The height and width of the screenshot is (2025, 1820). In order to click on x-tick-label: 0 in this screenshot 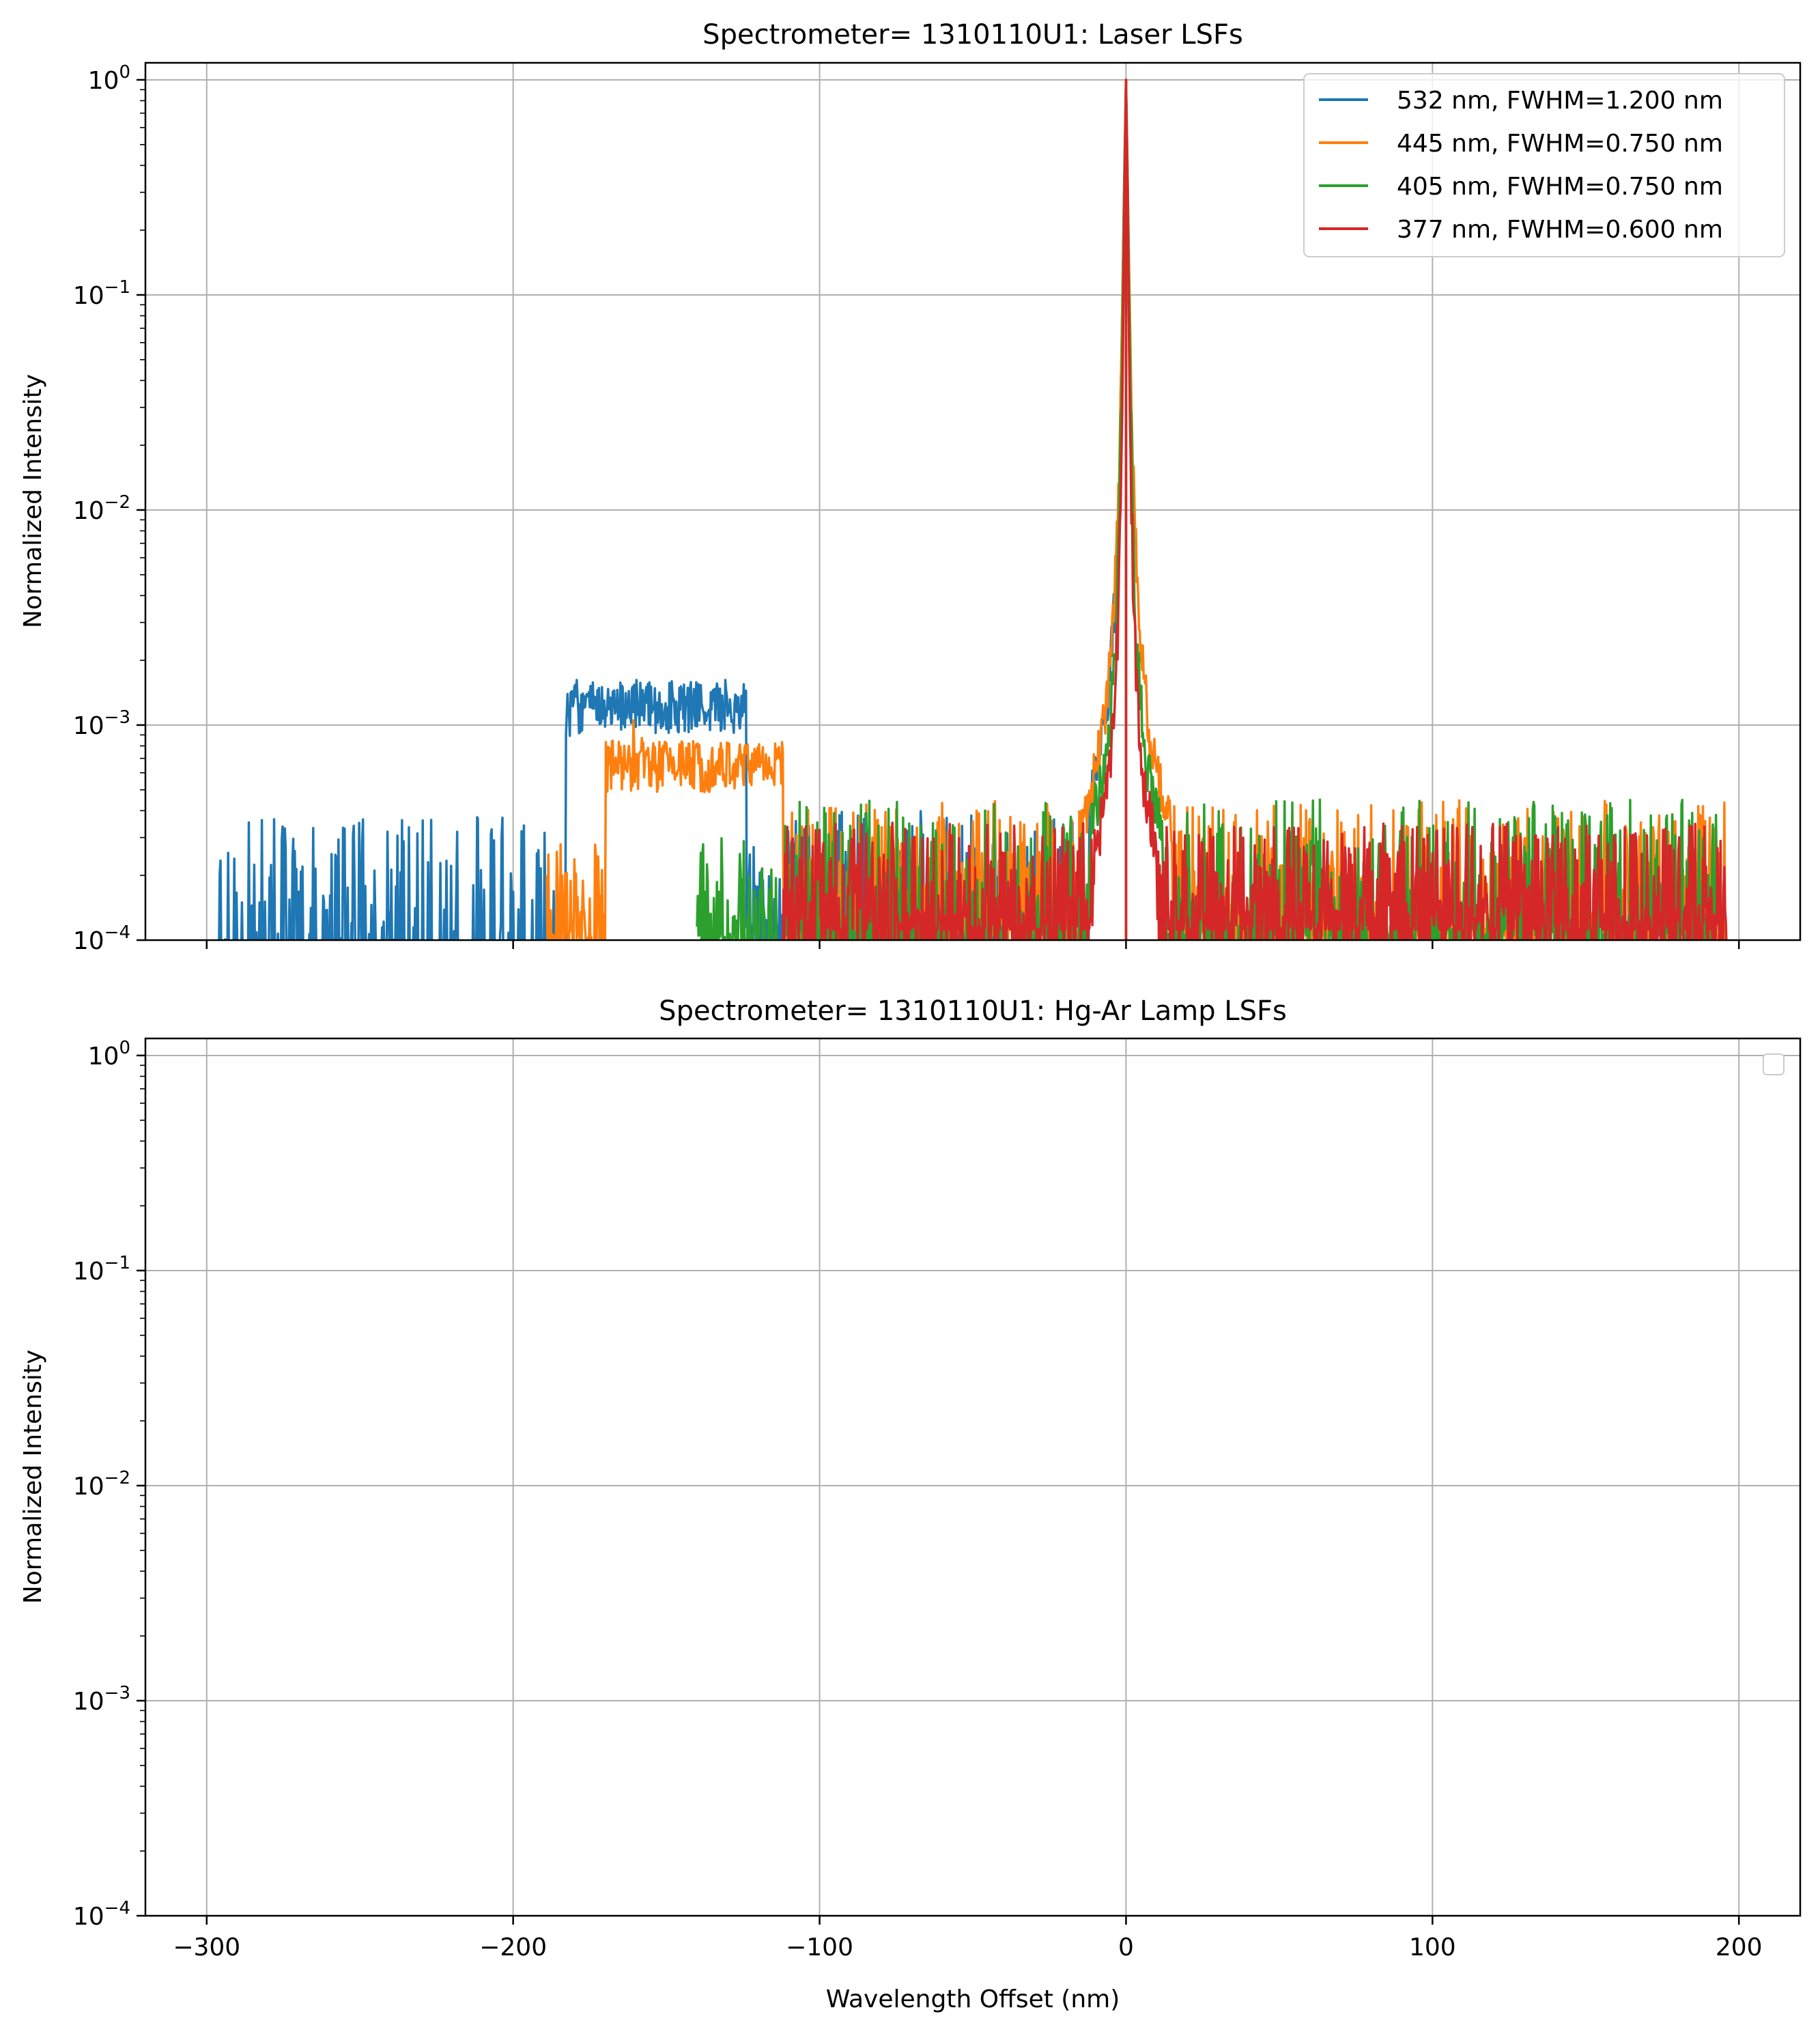, I will do `click(1126, 1948)`.